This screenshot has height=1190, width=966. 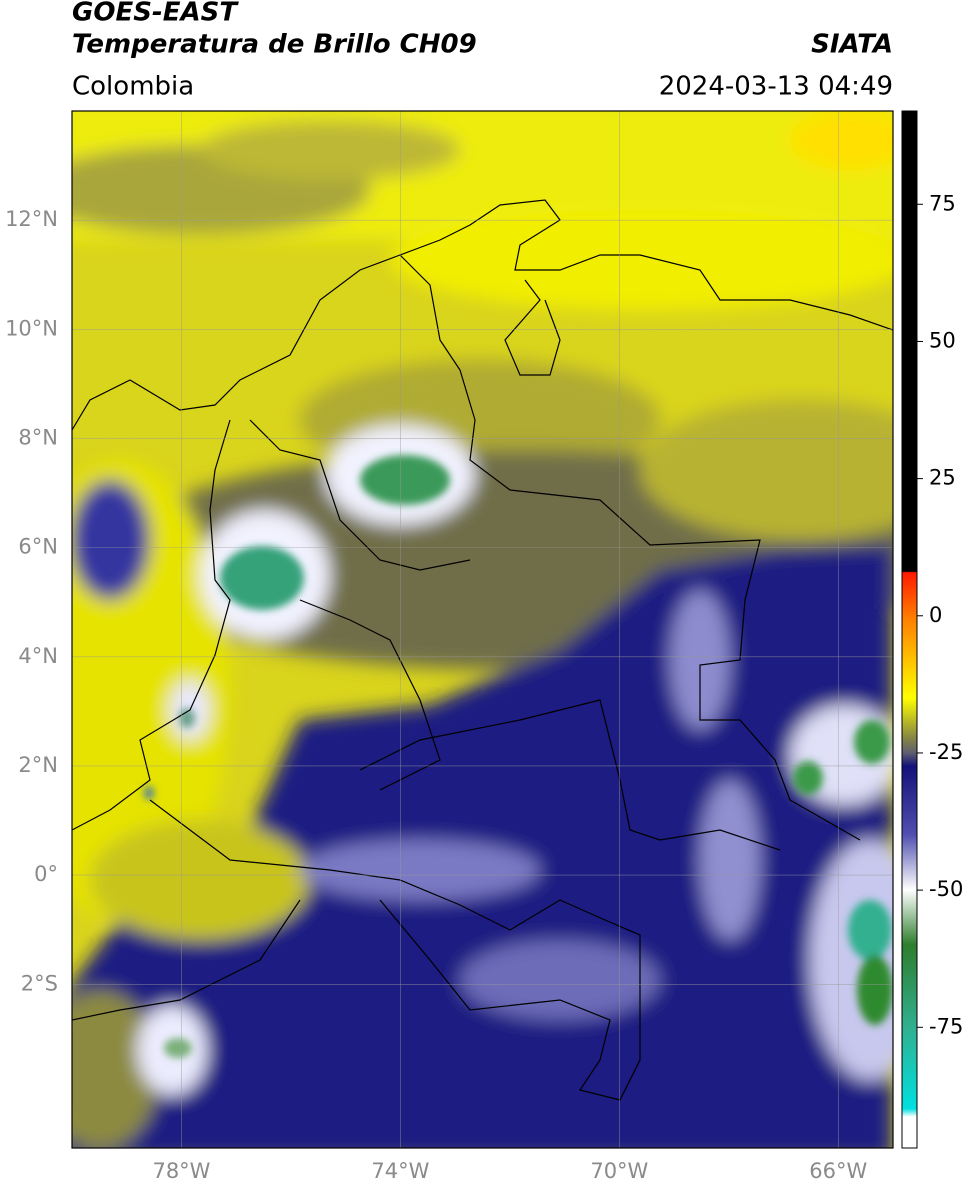 I want to click on colorbar, so click(x=909, y=629).